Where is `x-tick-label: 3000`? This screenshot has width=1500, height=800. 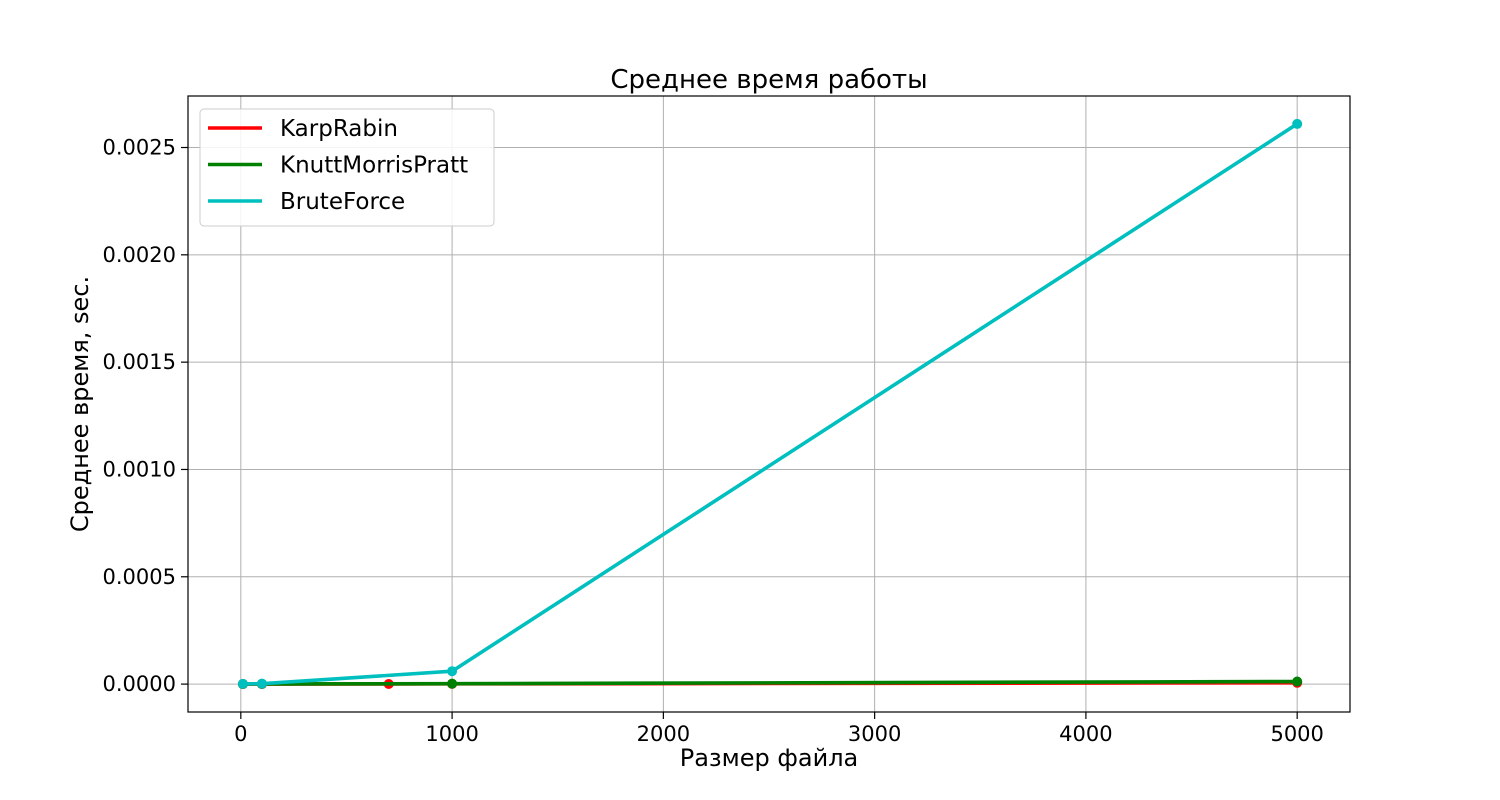 x-tick-label: 3000 is located at coordinates (874, 734).